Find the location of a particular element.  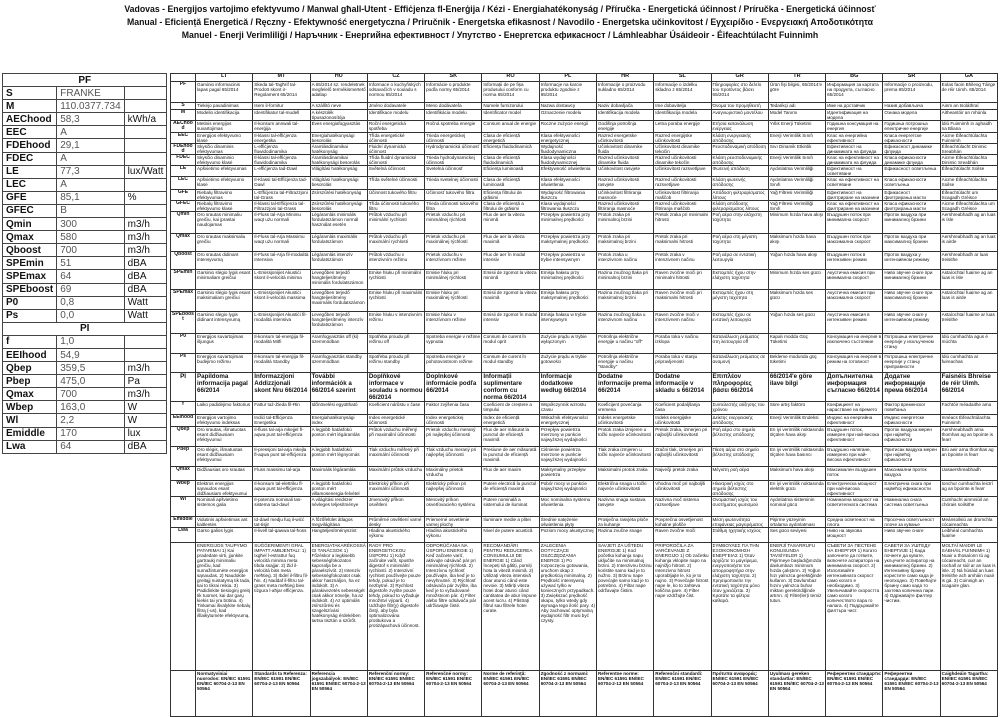

translation-cell: Průtok vzduchu při minimální rychlosti is located at coordinates (396, 222).